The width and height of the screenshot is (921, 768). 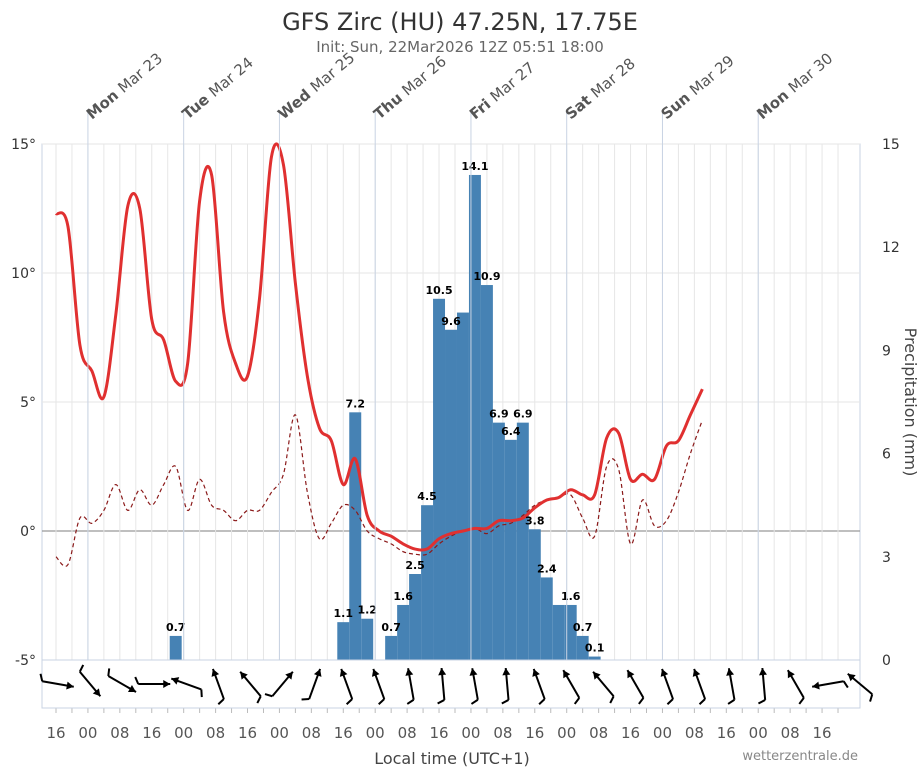 What do you see at coordinates (218, 88) in the screenshot?
I see `day-label: Tue Mar 24` at bounding box center [218, 88].